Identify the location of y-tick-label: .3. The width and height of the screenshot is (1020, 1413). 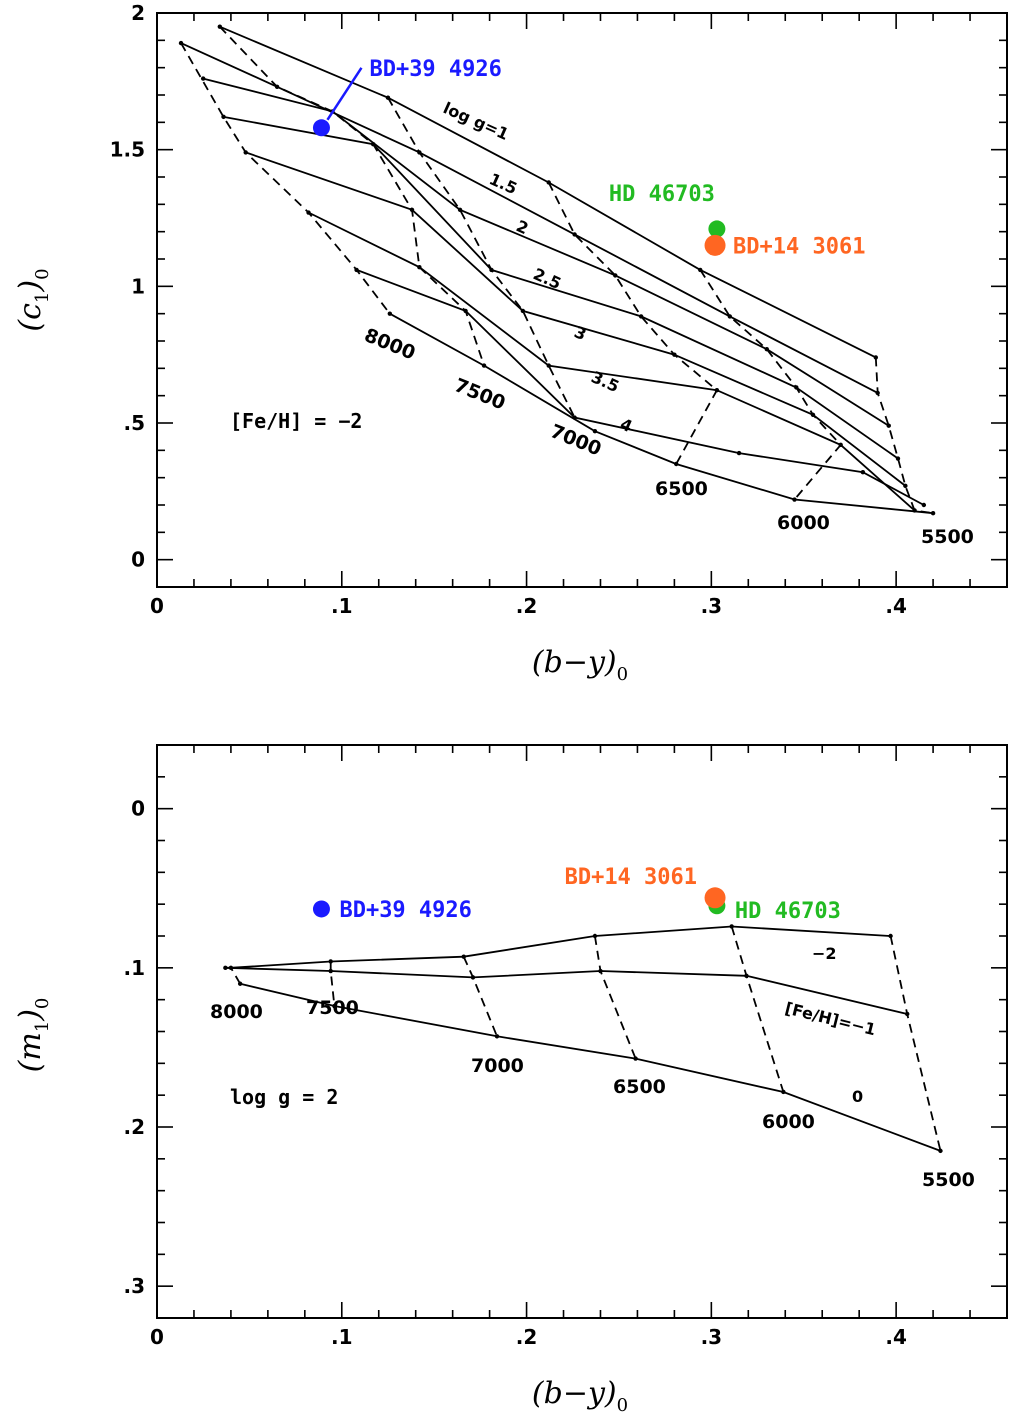
(134, 1286).